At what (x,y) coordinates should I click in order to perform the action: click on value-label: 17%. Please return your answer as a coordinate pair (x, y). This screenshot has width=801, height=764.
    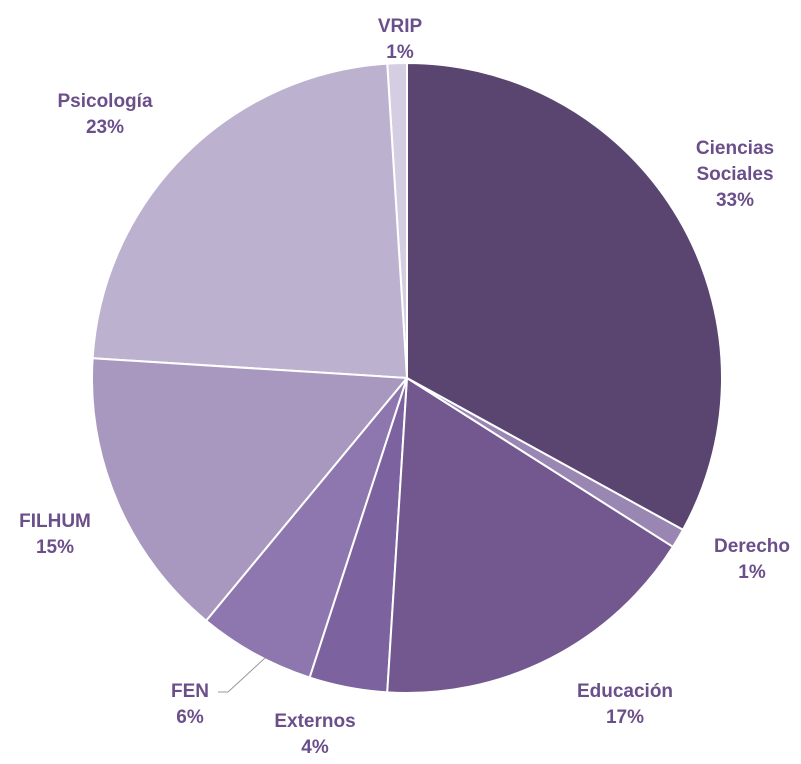
    Looking at the image, I should click on (625, 717).